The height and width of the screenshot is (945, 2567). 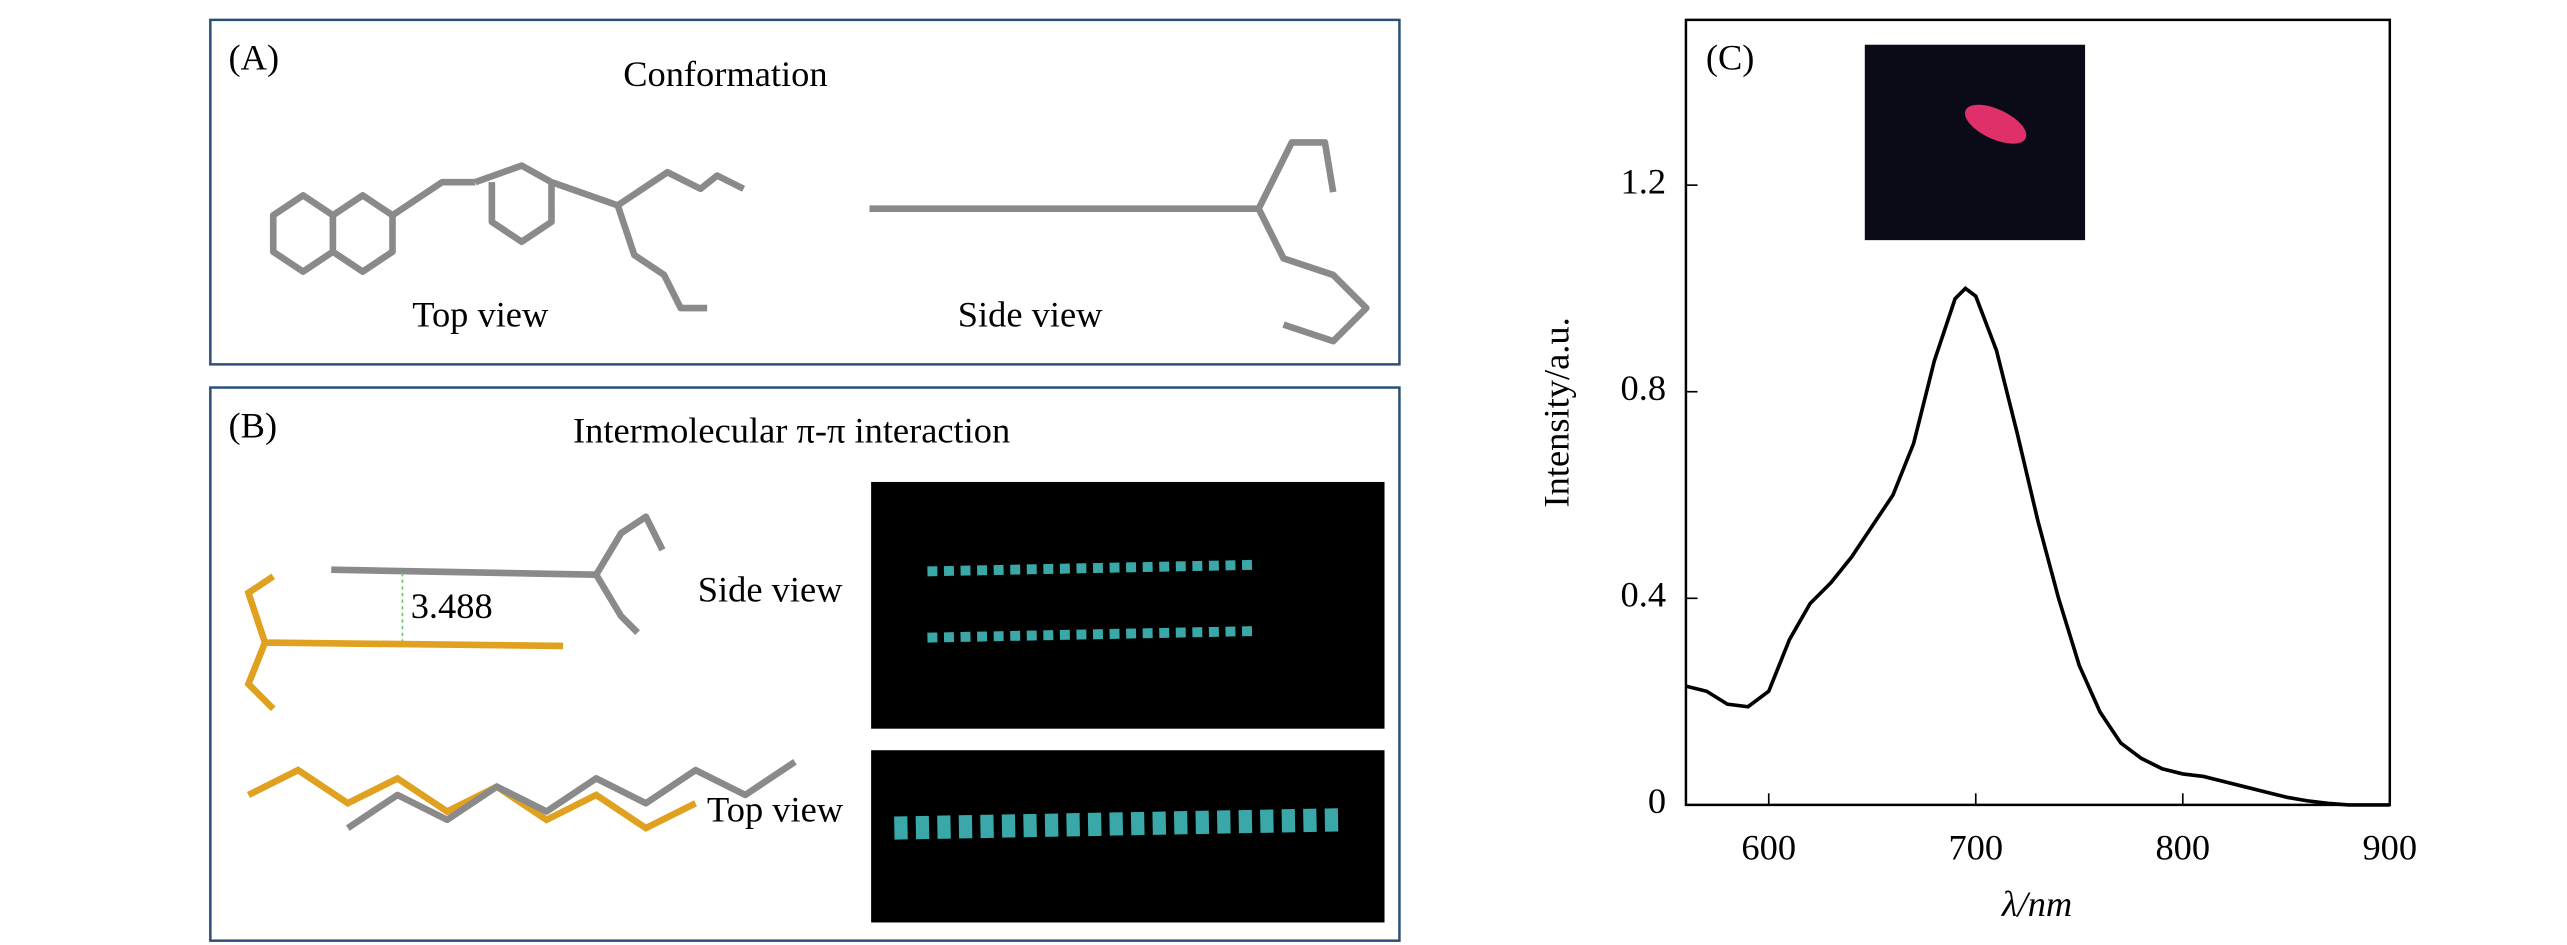 What do you see at coordinates (1657, 801) in the screenshot?
I see `y-tick-label: 0` at bounding box center [1657, 801].